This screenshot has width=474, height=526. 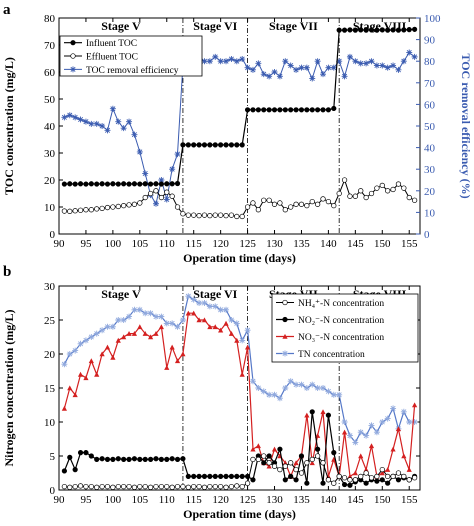 I want to click on x-tick-label: 105, so click(x=140, y=500).